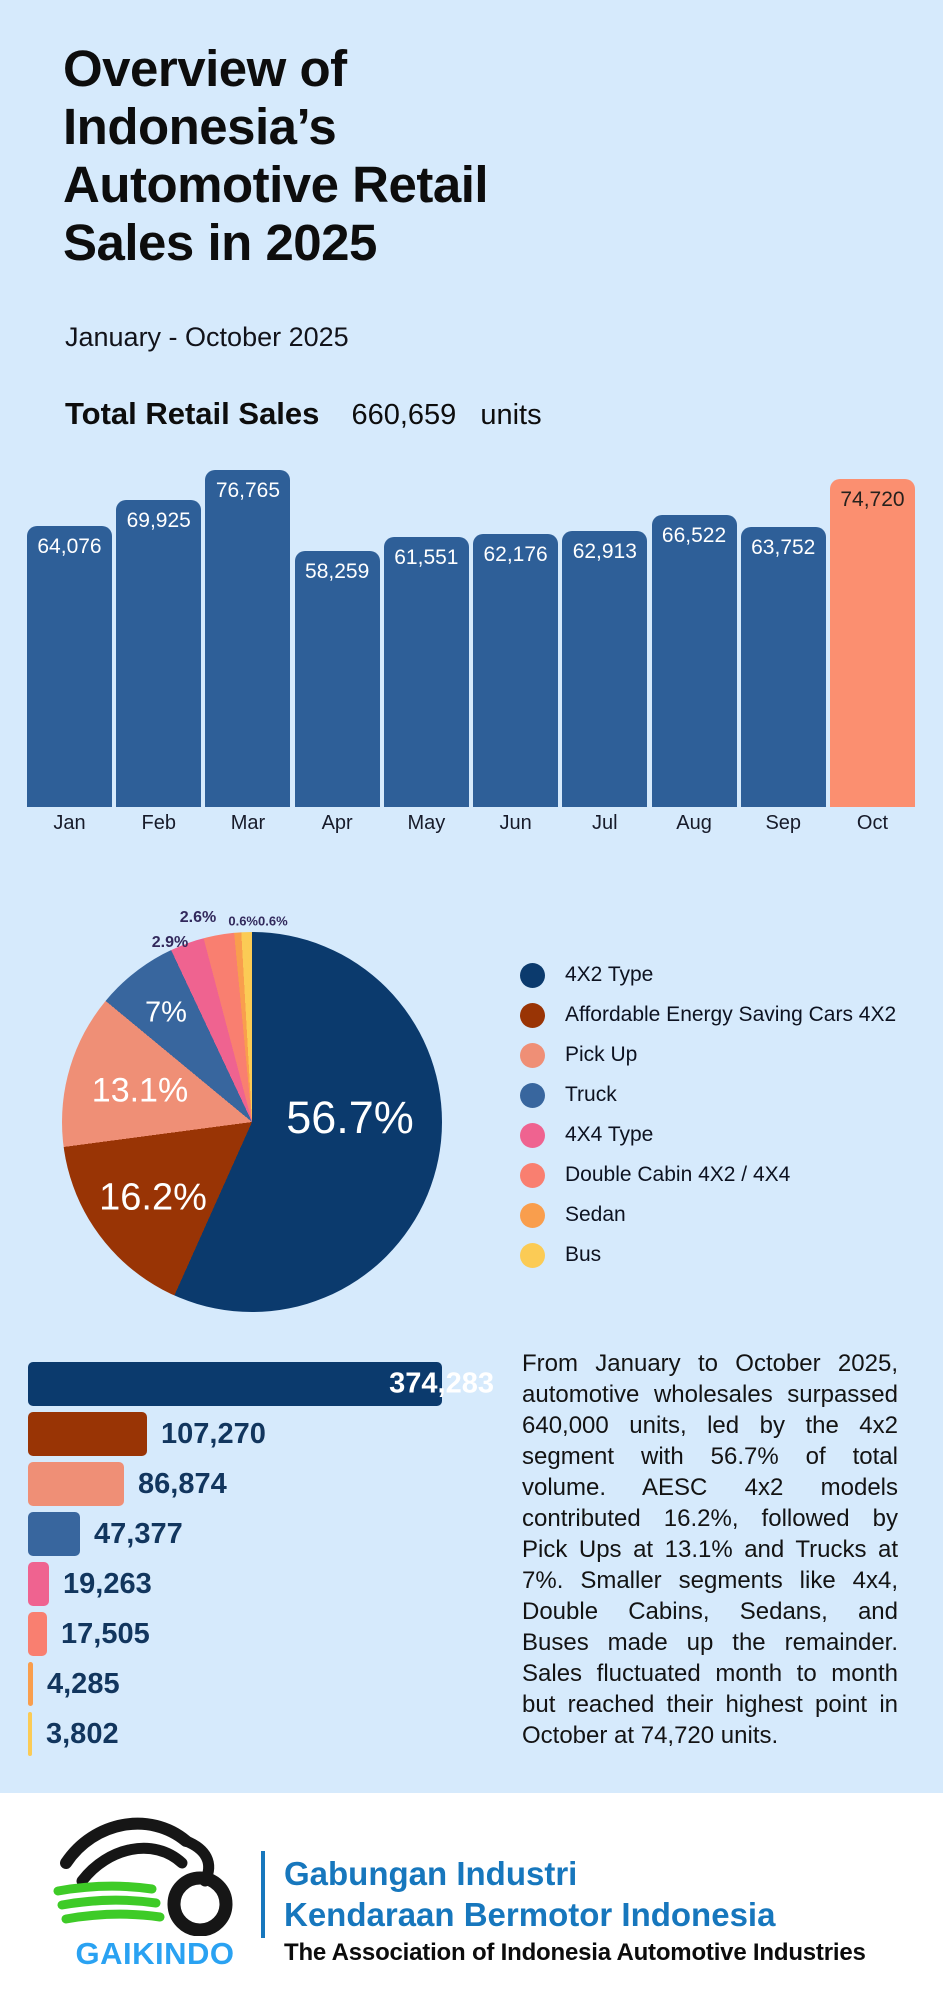 This screenshot has height=2000, width=943. Describe the element at coordinates (605, 823) in the screenshot. I see `month-label: Jul` at that location.